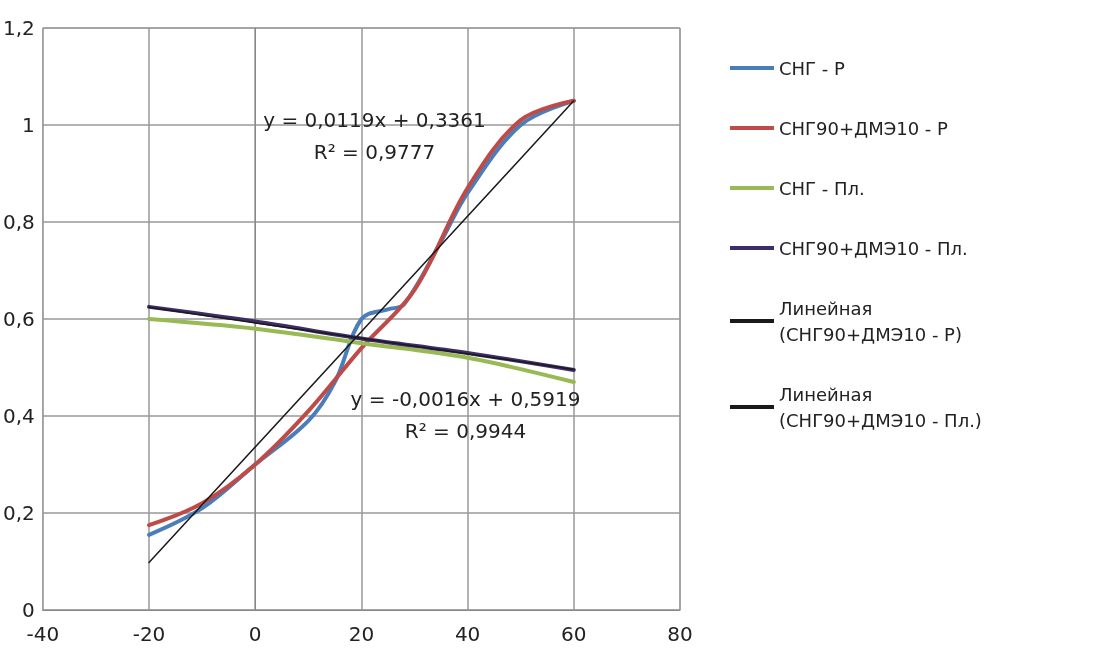 This screenshot has width=1104, height=664. What do you see at coordinates (870, 321) in the screenshot?
I see `legend-label: Линейная (СНГ90+ДМЭ10 - Р)` at bounding box center [870, 321].